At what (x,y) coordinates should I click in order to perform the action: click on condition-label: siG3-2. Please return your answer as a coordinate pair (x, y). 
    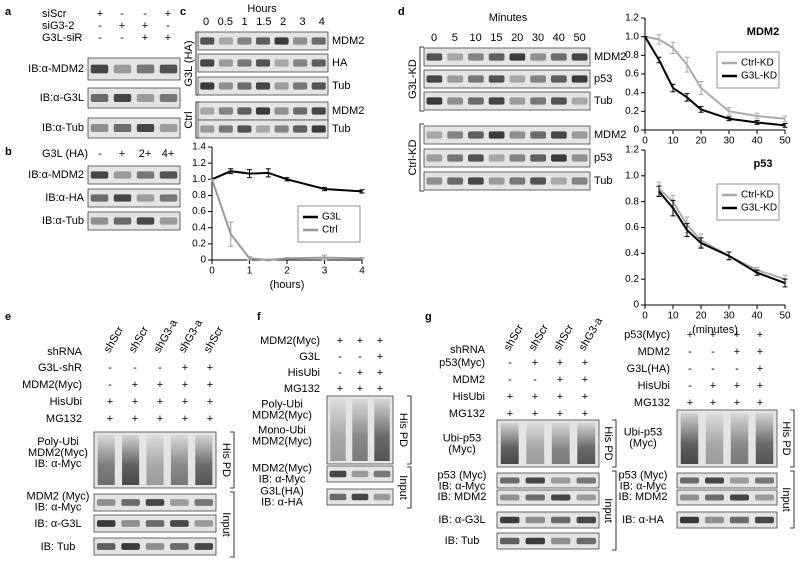
    Looking at the image, I should click on (58, 26).